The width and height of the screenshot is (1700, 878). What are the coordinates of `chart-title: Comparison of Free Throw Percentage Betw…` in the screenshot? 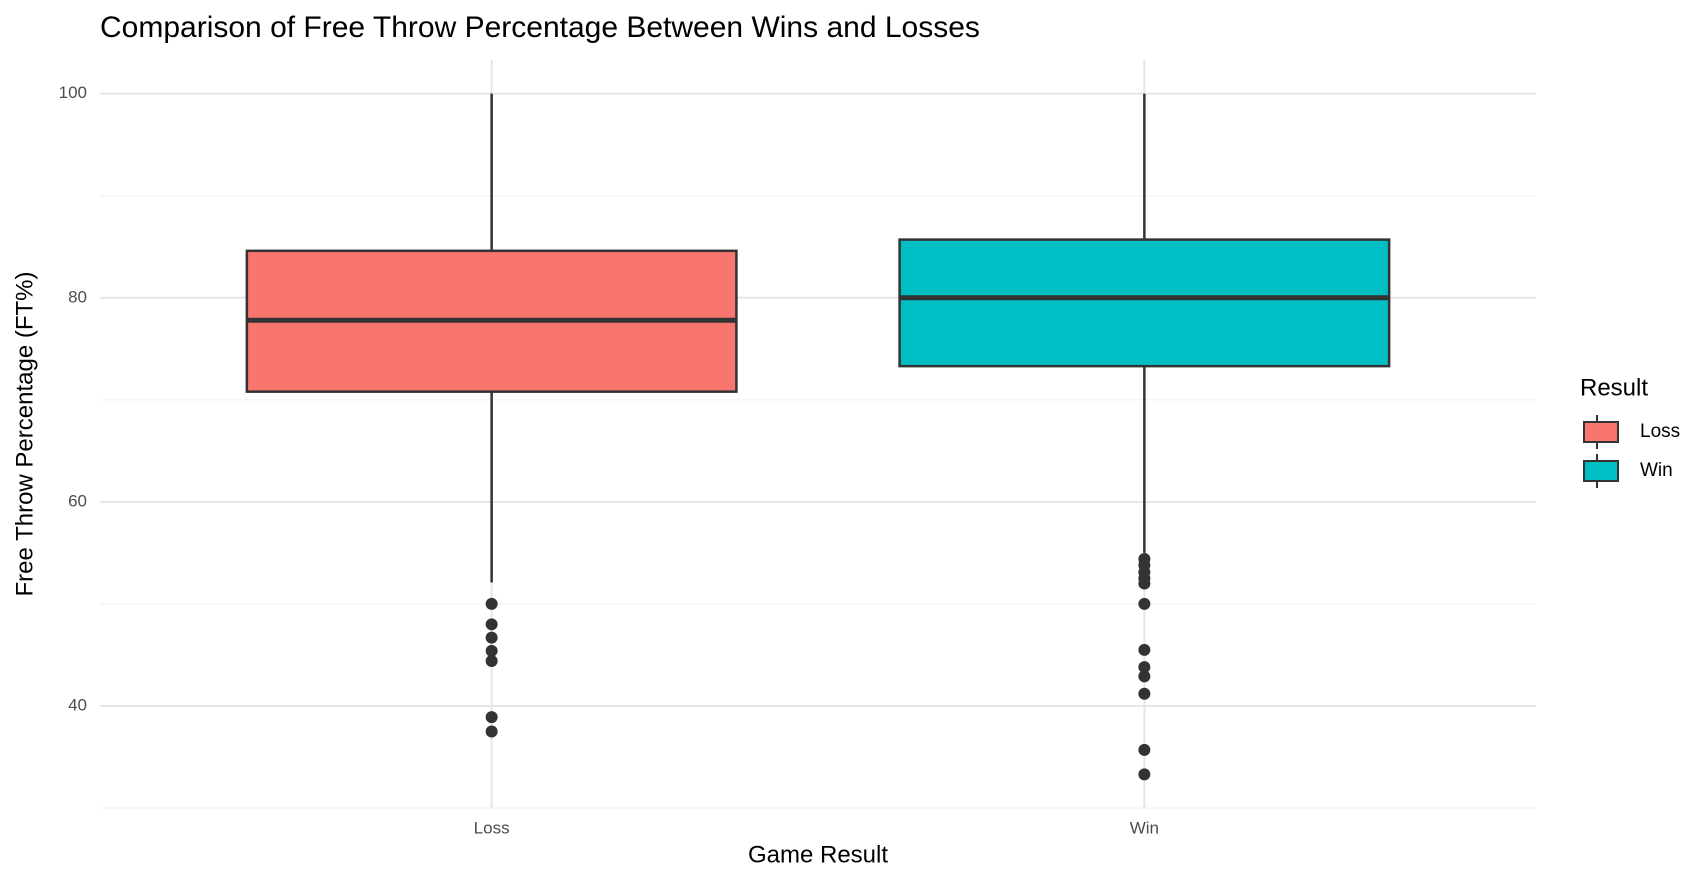 It's located at (540, 27).